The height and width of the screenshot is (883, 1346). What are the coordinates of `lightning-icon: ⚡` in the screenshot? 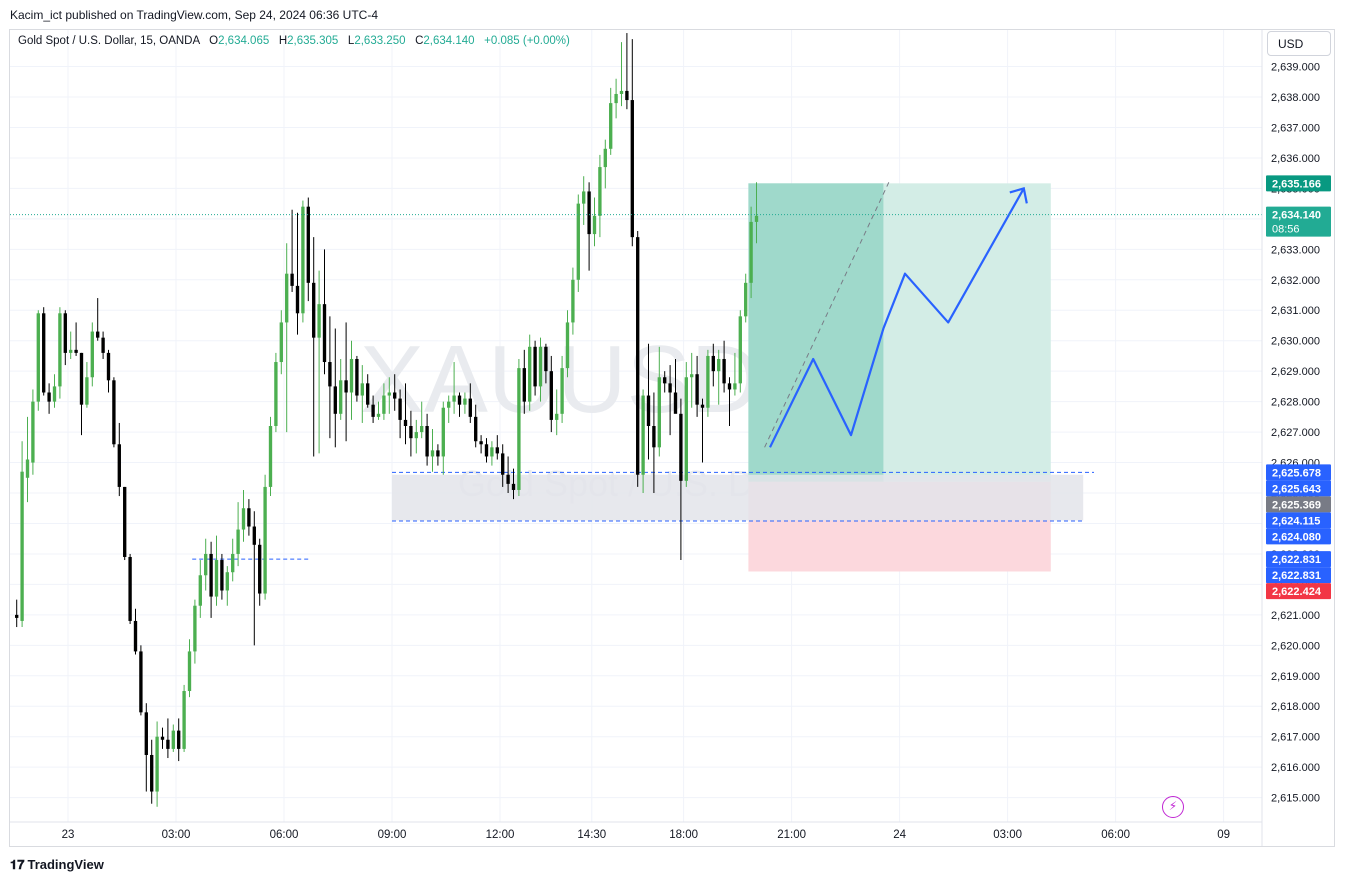 It's located at (1173, 807).